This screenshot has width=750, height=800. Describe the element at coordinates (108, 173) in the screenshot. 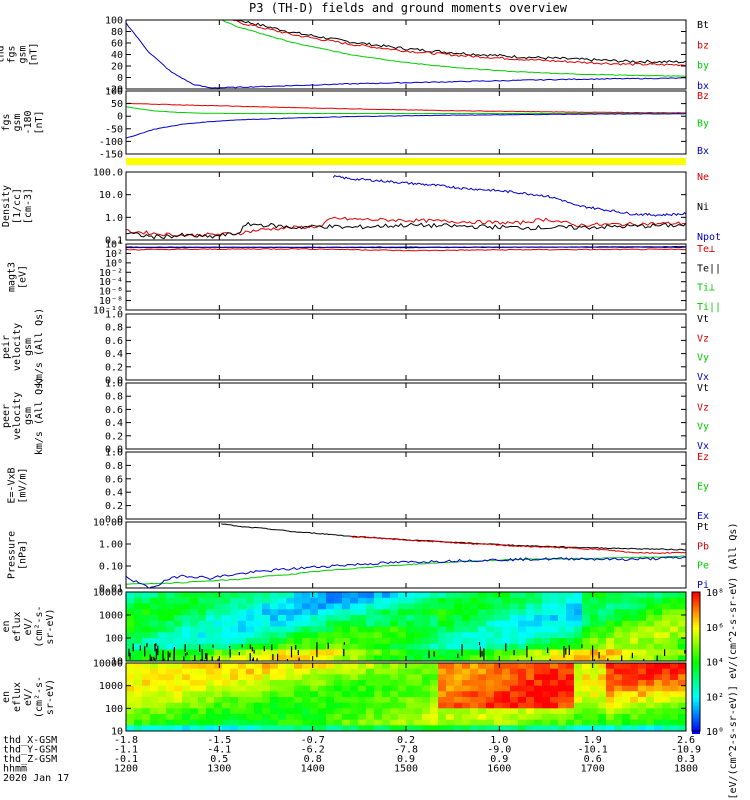

I see `y-tick-label: 100.0` at that location.